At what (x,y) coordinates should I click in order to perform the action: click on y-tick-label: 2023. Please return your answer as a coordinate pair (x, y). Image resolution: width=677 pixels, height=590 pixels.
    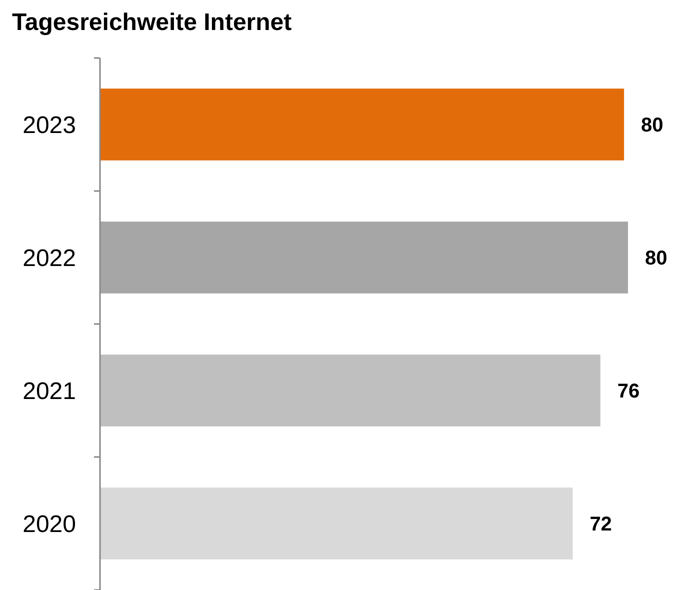
    Looking at the image, I should click on (49, 125).